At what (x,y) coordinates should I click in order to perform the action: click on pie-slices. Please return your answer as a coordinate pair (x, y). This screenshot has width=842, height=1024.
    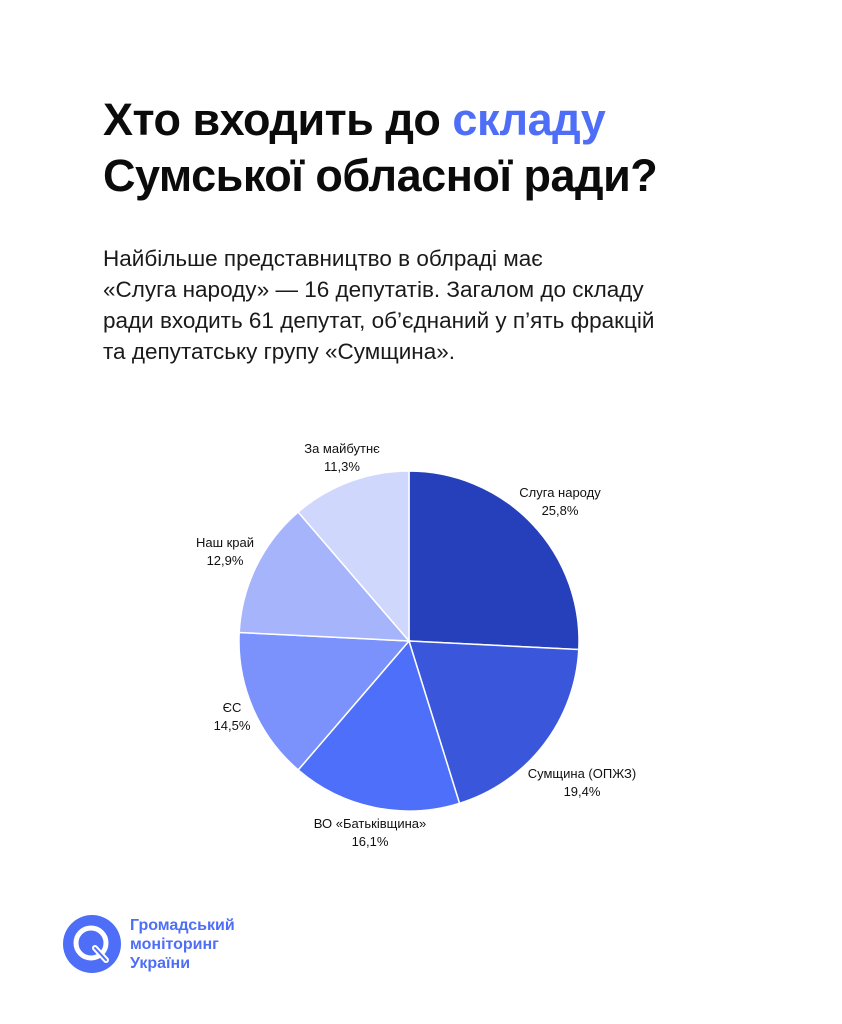
    Looking at the image, I should click on (409, 641).